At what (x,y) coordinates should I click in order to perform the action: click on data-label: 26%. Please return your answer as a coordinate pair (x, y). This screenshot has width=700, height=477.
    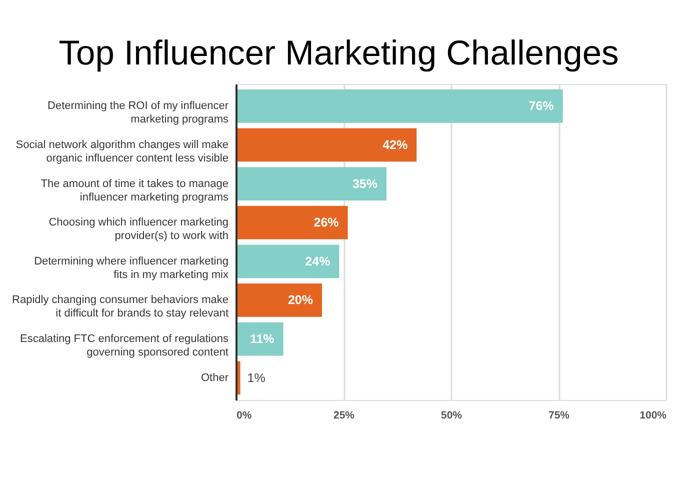
    Looking at the image, I should click on (326, 223).